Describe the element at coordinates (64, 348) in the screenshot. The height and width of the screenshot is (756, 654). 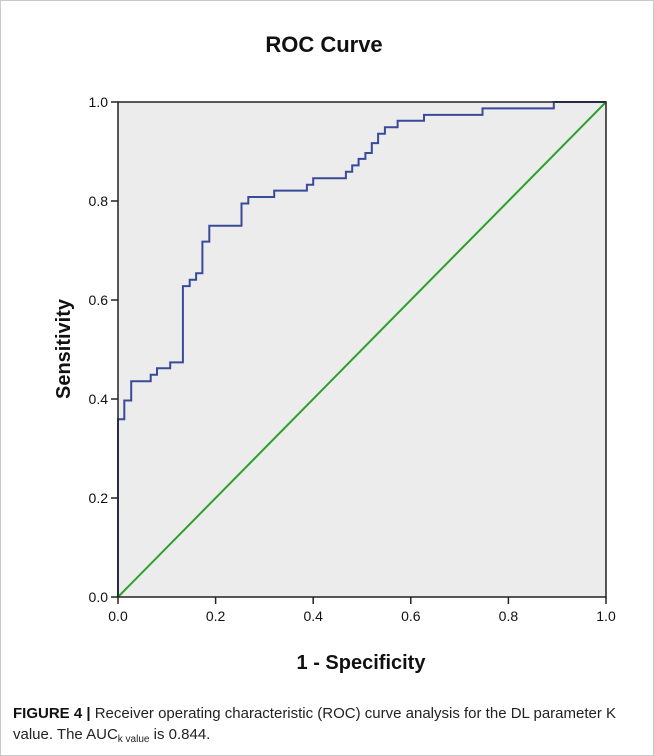
I see `y-axis-title: Sensitivity` at that location.